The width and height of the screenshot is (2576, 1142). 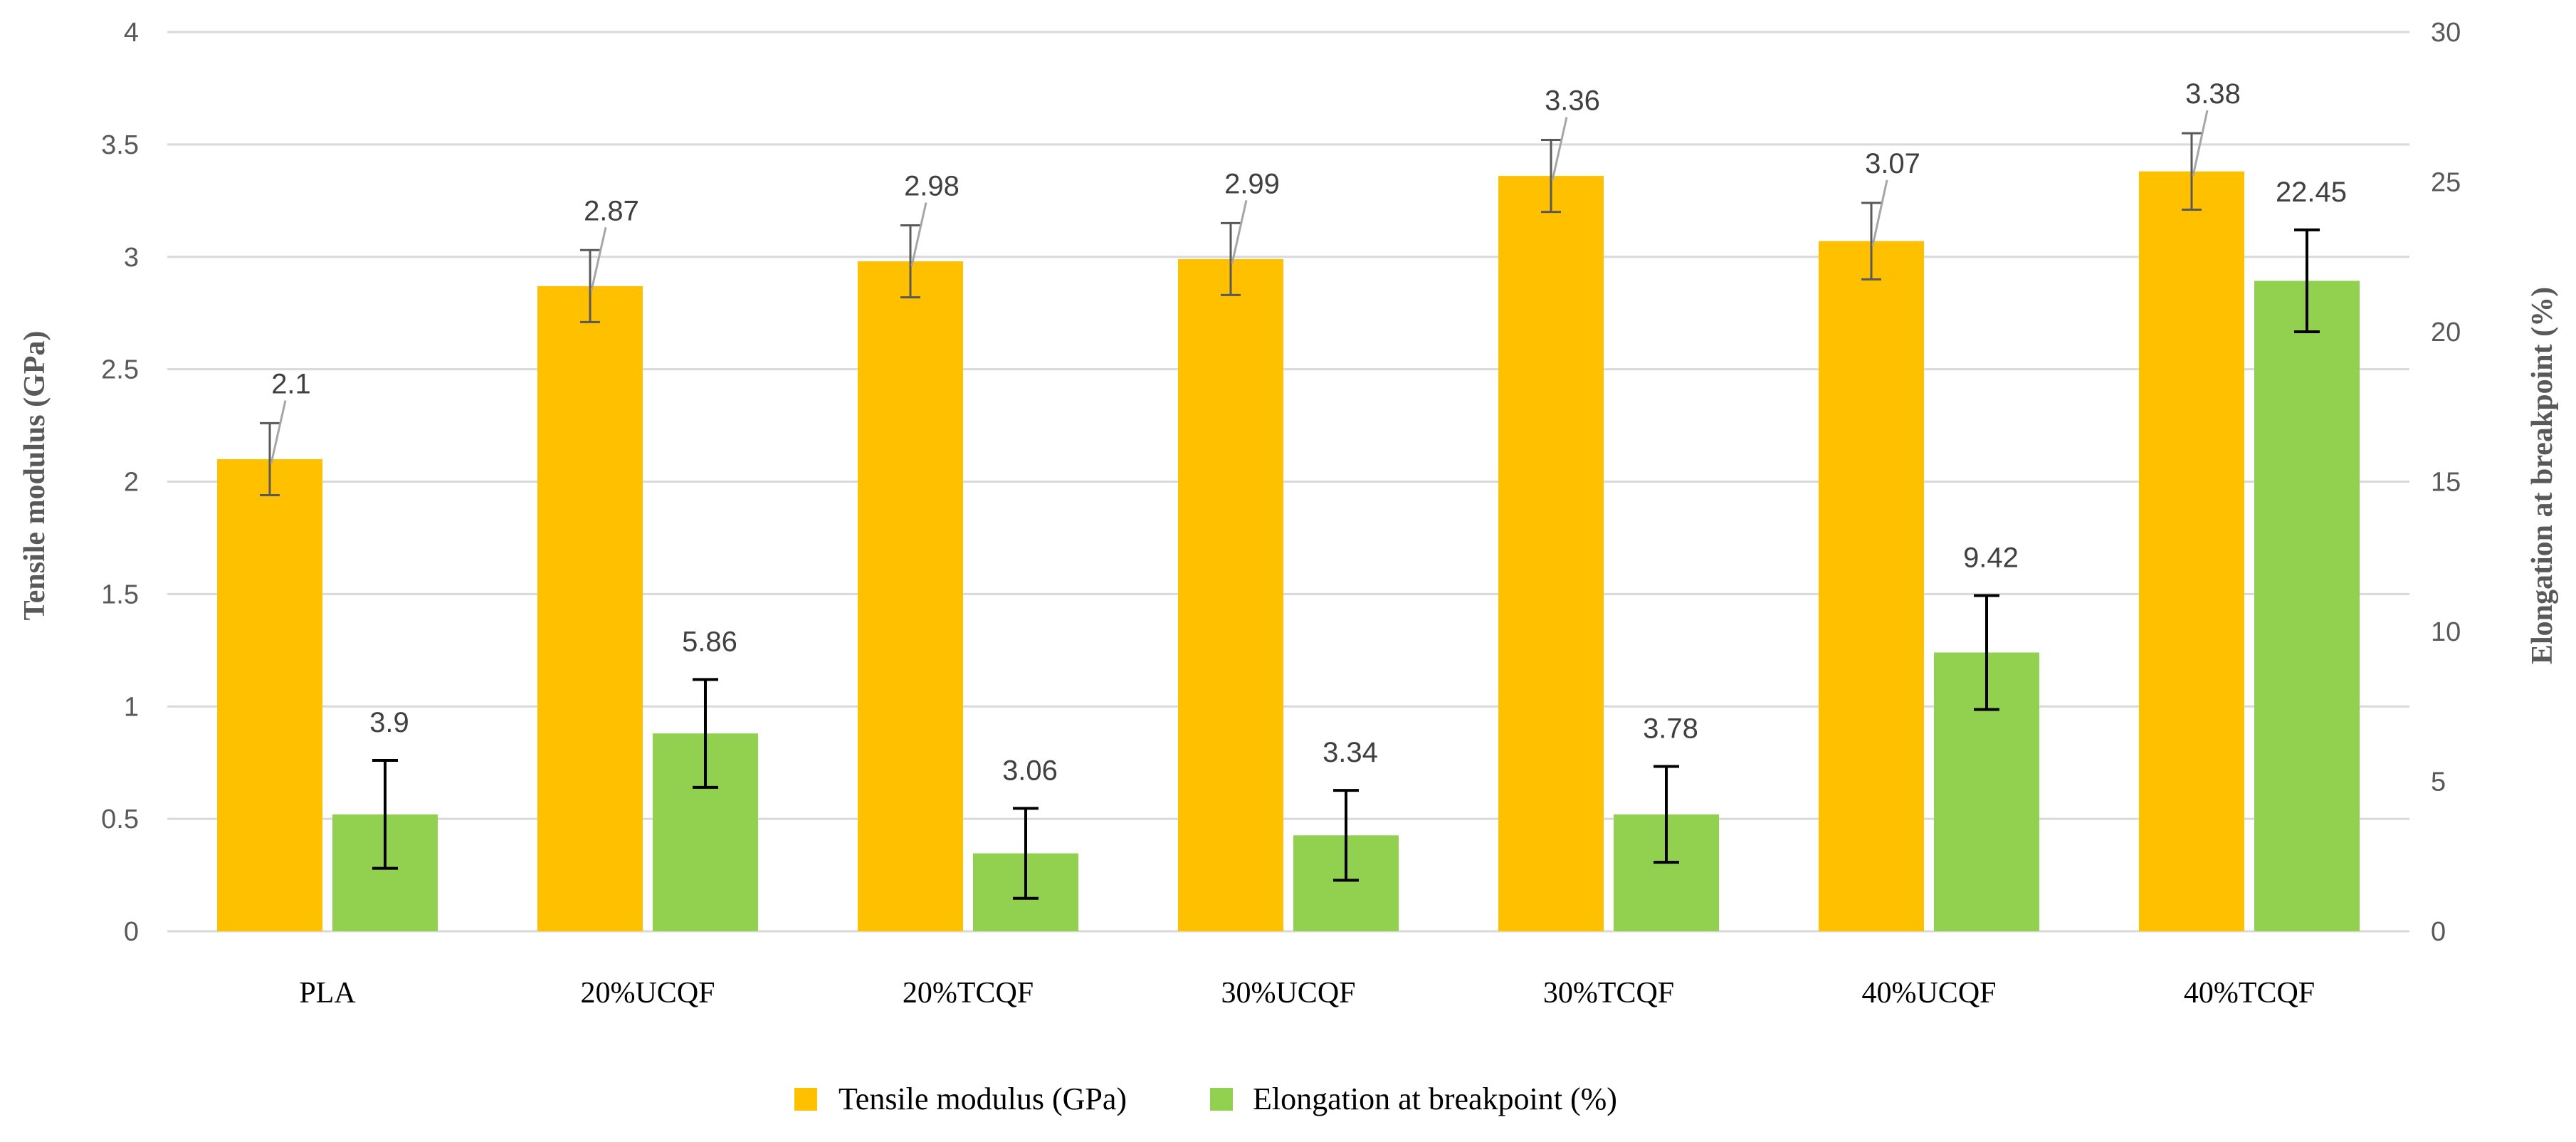 I want to click on y-axis-right-title: Elongation at breakpoint (%), so click(x=2542, y=476).